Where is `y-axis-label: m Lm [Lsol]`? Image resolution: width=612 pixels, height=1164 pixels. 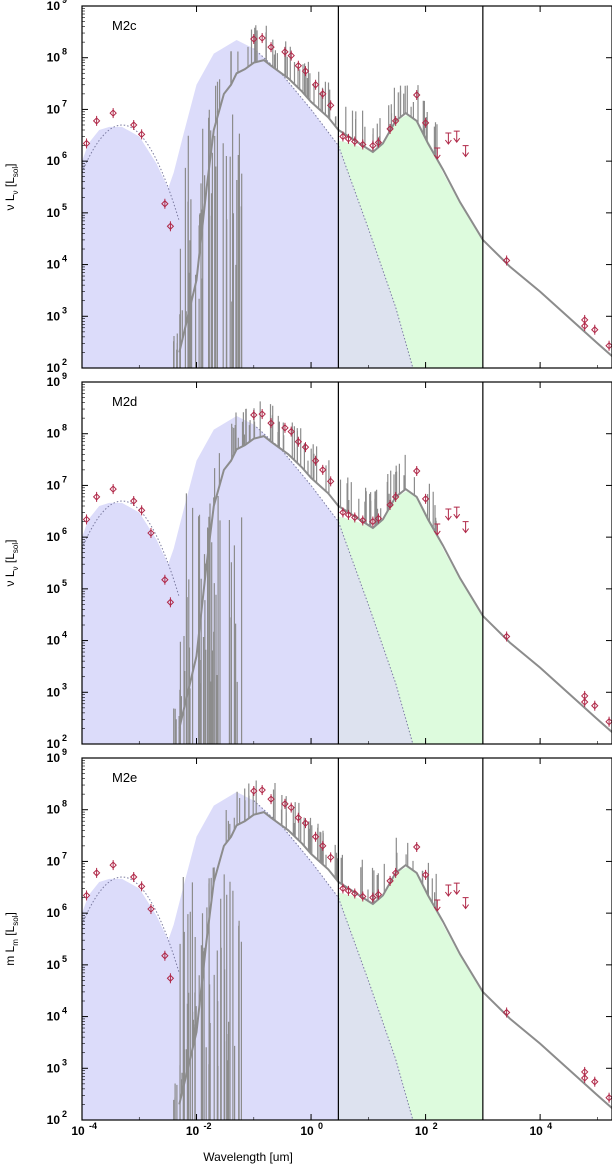 y-axis-label: m Lm [Lsol] is located at coordinates (11, 939).